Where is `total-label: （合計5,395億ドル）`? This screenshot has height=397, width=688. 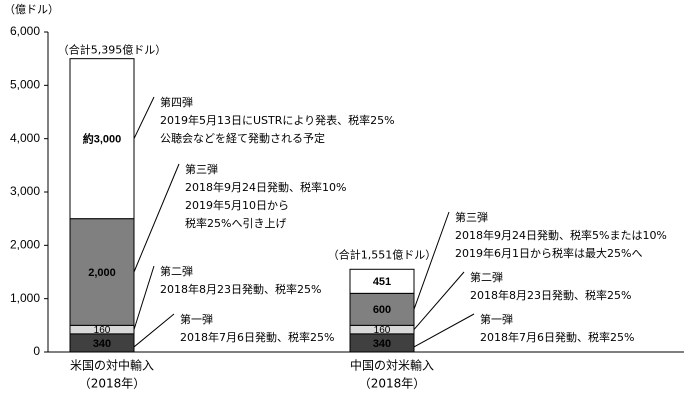
total-label: （合計5,395億ドル） is located at coordinates (112, 49).